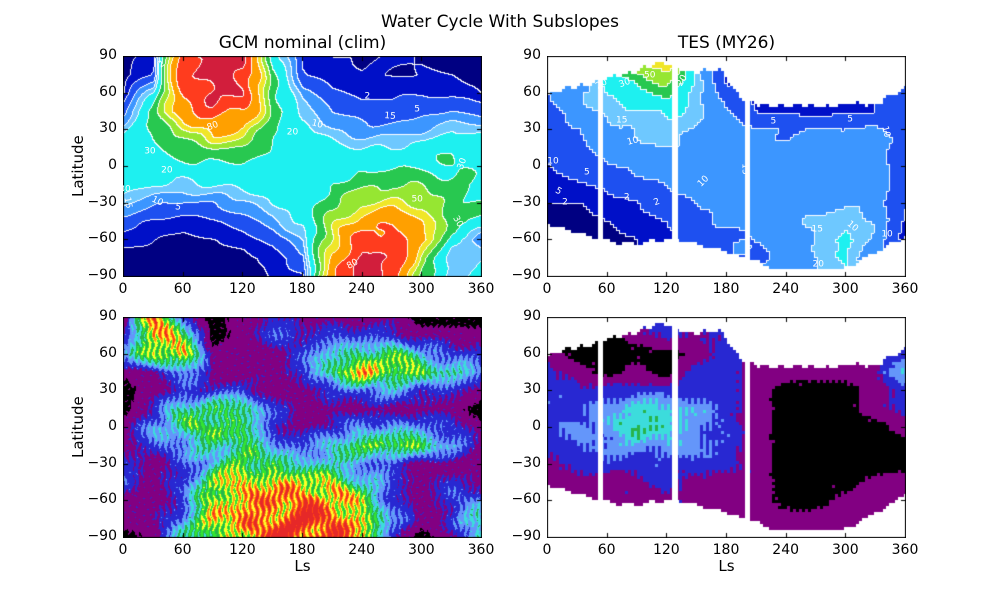 This screenshot has height=600, width=1000. Describe the element at coordinates (302, 427) in the screenshot. I see `panel-gcm-cloud-plot` at that location.